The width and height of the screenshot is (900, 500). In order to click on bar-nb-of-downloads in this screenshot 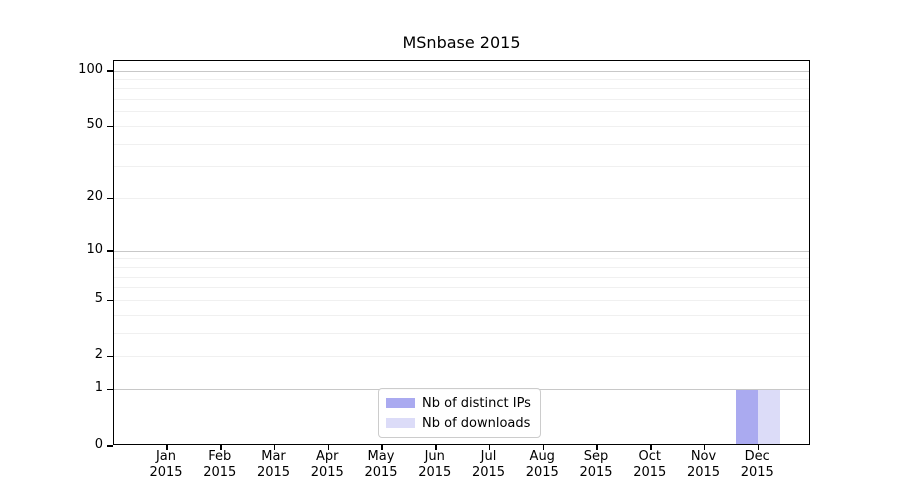, I will do `click(769, 417)`.